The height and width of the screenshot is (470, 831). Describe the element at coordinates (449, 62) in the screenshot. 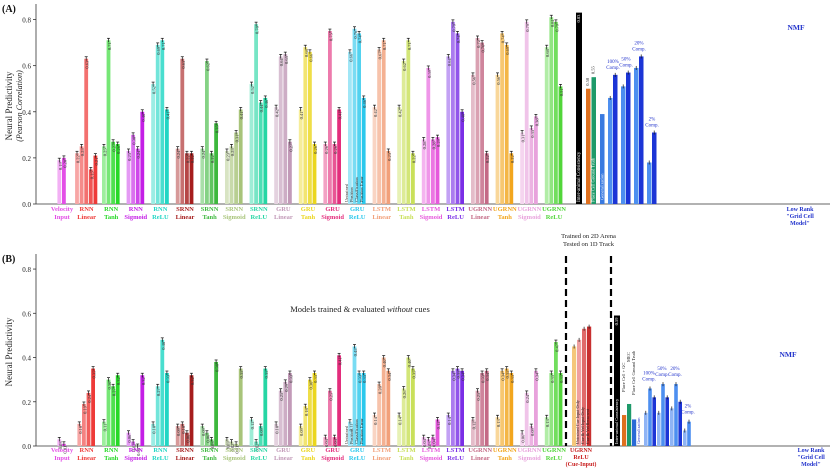

I see `data-label: 0.64` at that location.